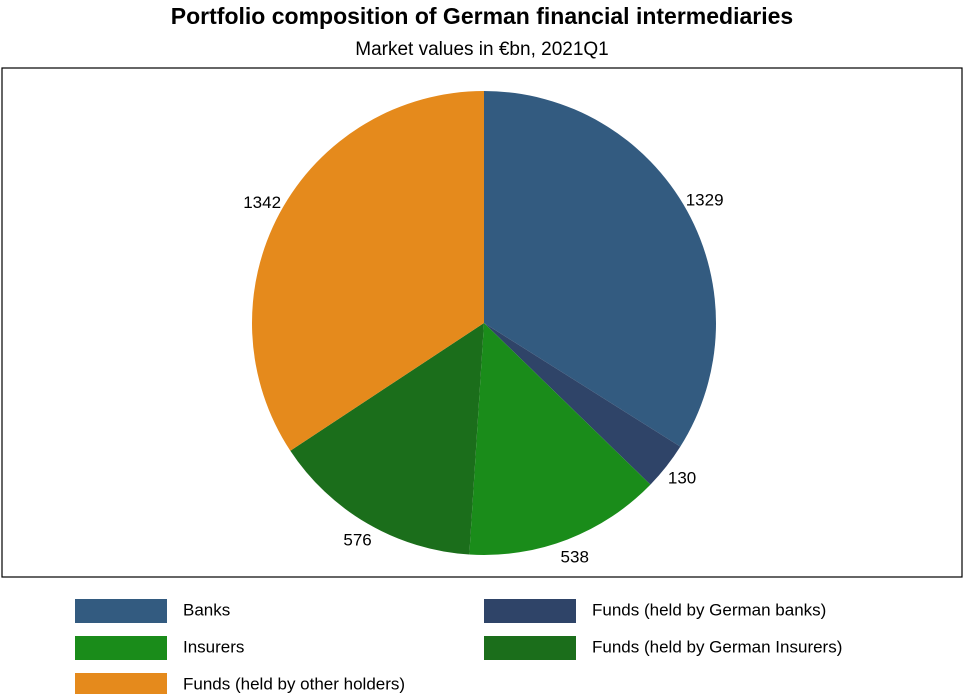 The width and height of the screenshot is (965, 694). What do you see at coordinates (206, 609) in the screenshot?
I see `legend-label: Banks` at bounding box center [206, 609].